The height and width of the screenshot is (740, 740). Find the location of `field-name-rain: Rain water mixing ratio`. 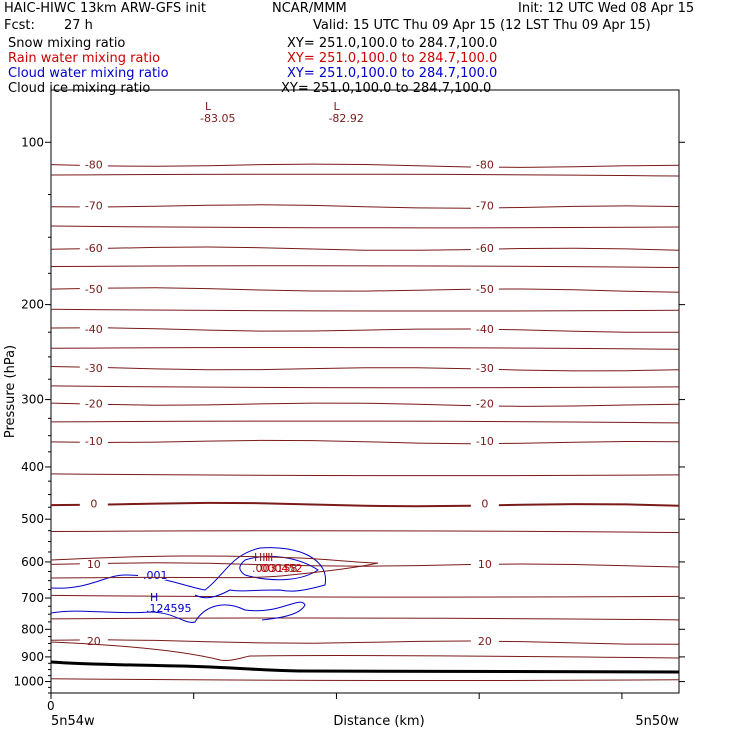

field-name-rain: Rain water mixing ratio is located at coordinates (84, 58).